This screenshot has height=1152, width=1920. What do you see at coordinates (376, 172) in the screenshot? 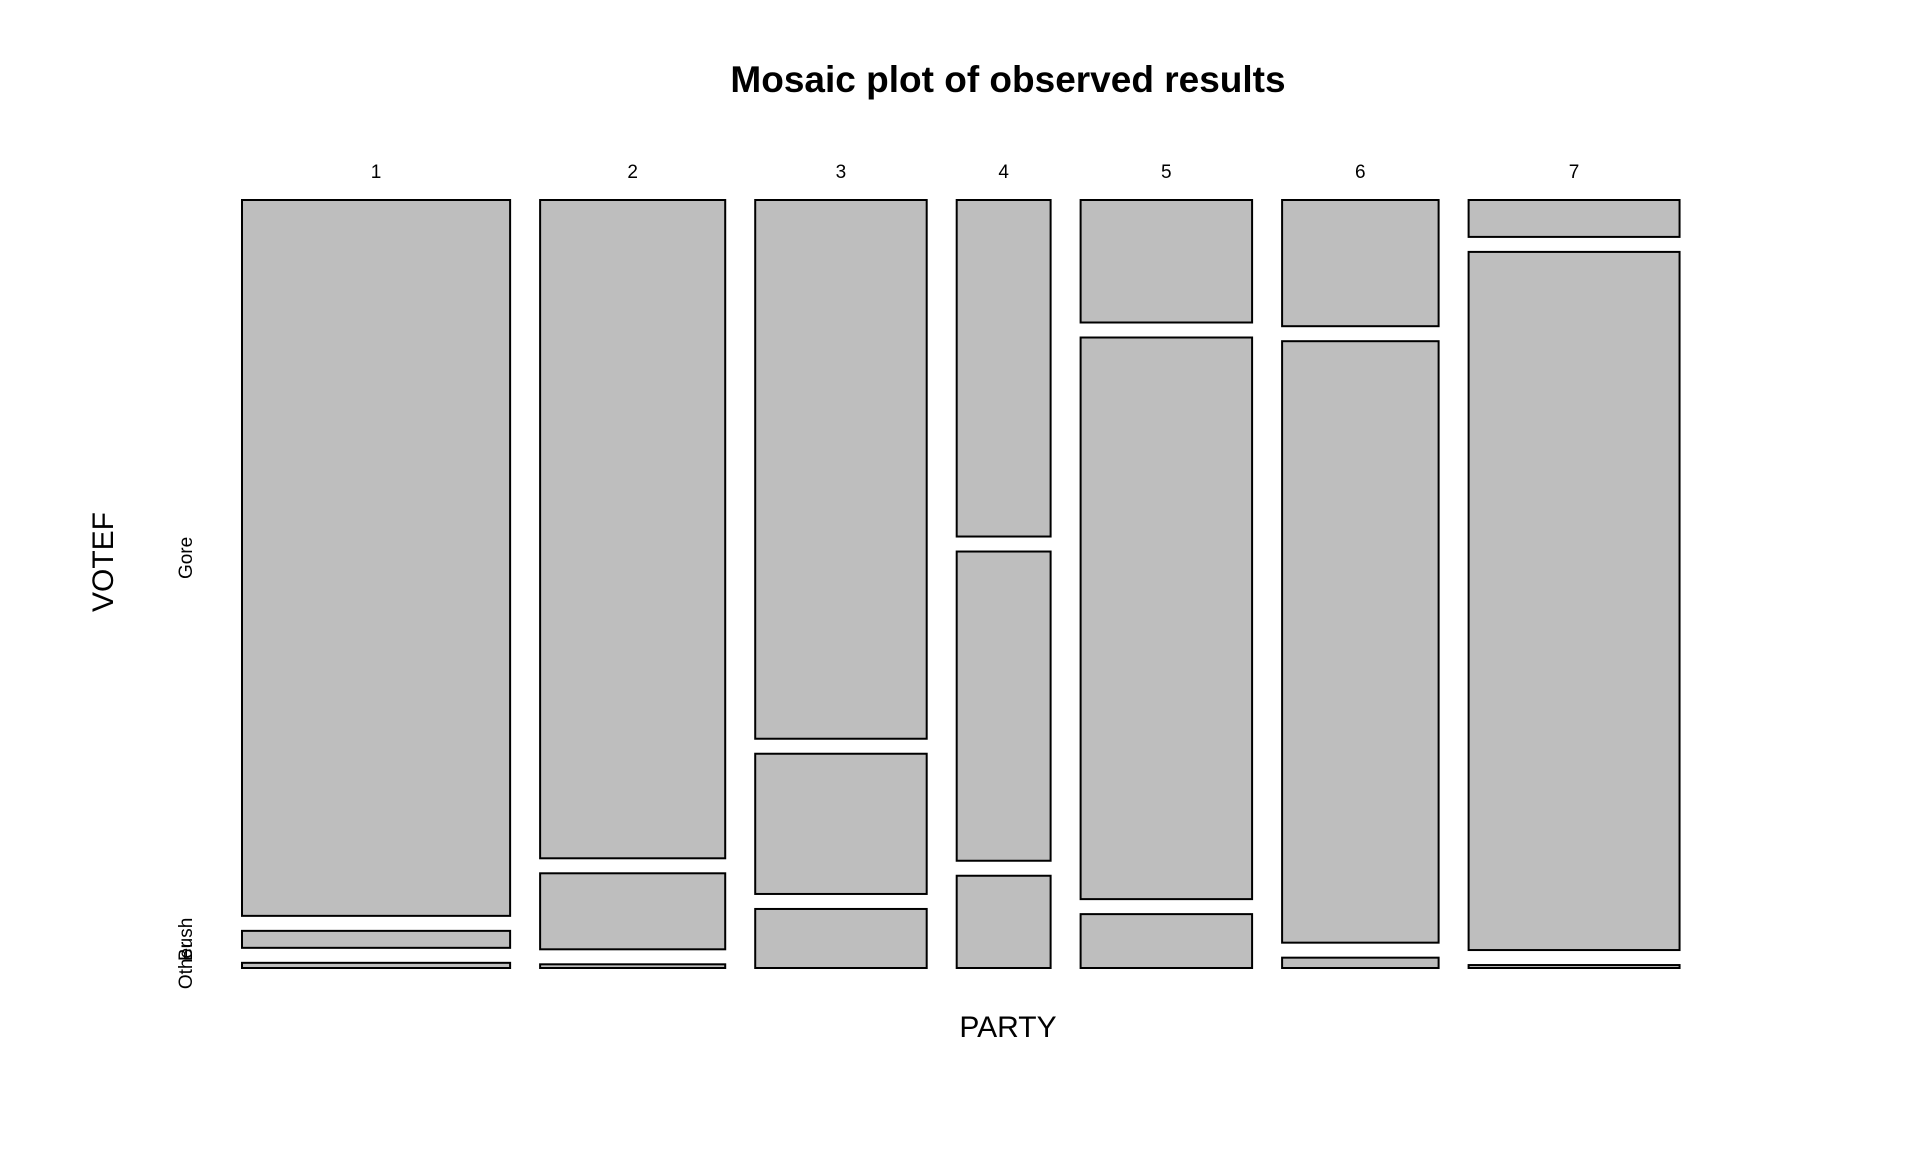
I see `x-tick-label: 1` at bounding box center [376, 172].